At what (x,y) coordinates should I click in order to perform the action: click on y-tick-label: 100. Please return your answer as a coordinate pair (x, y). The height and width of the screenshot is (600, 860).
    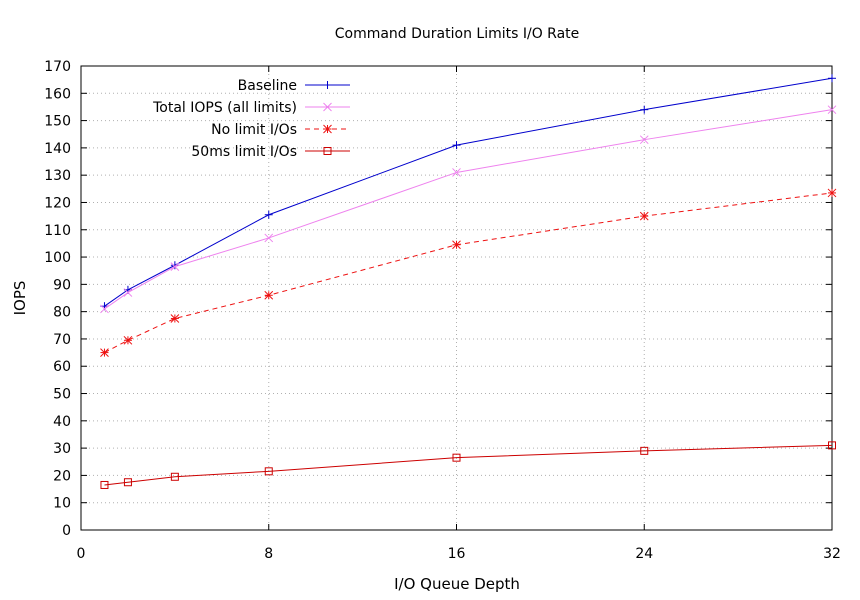
    Looking at the image, I should click on (57, 258).